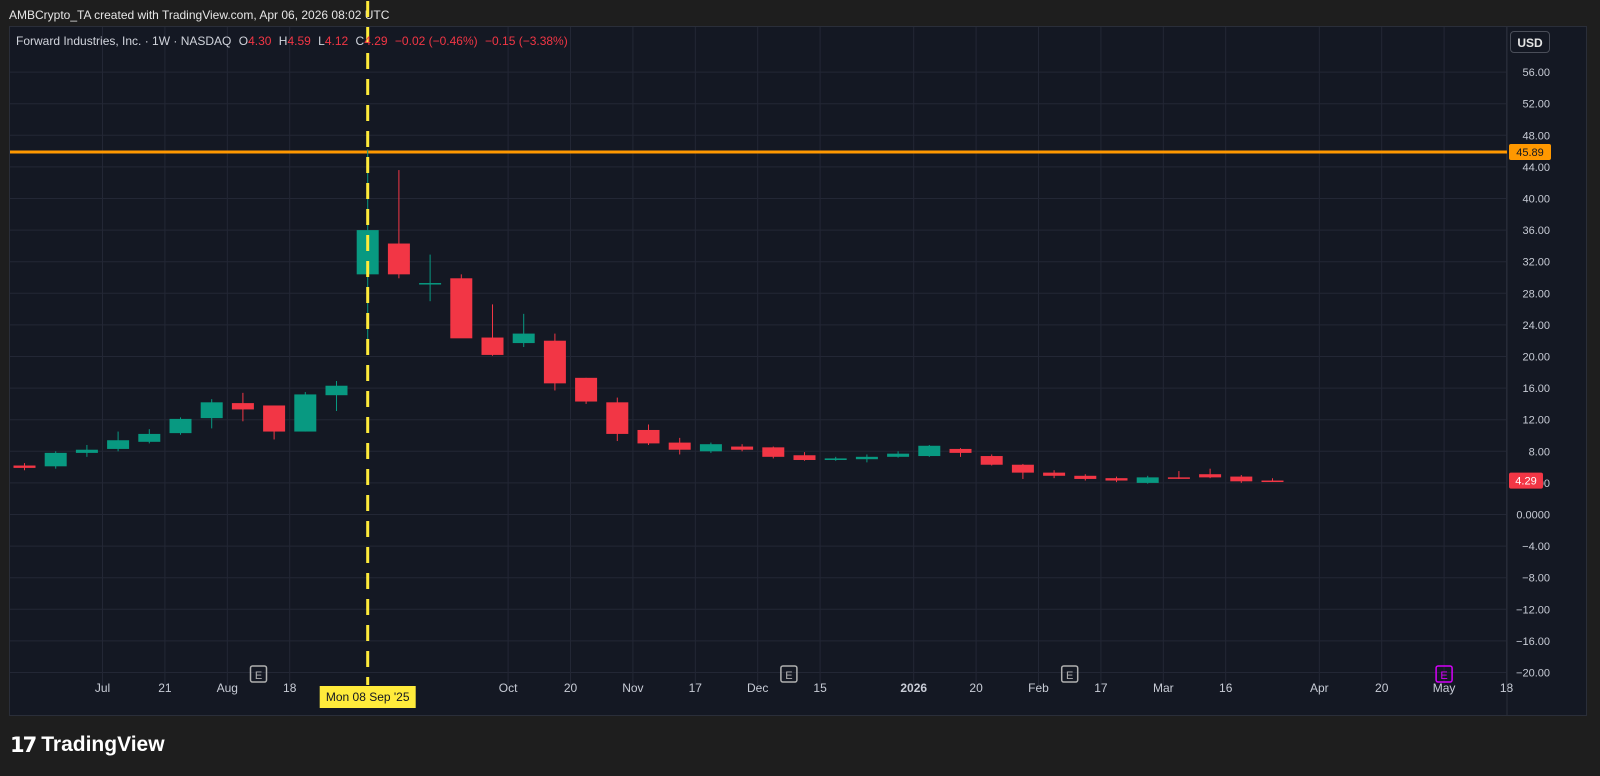  I want to click on tradingview-logo-icon: 17, so click(23, 745).